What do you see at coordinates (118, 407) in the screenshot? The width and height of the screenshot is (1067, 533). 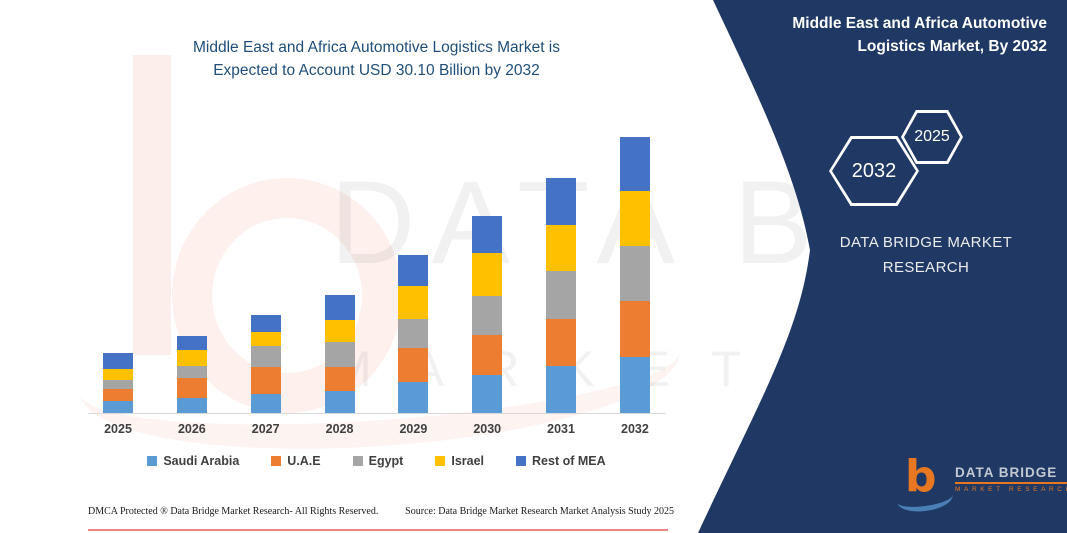 I see `bar-segment-saudi-arabia-2025` at bounding box center [118, 407].